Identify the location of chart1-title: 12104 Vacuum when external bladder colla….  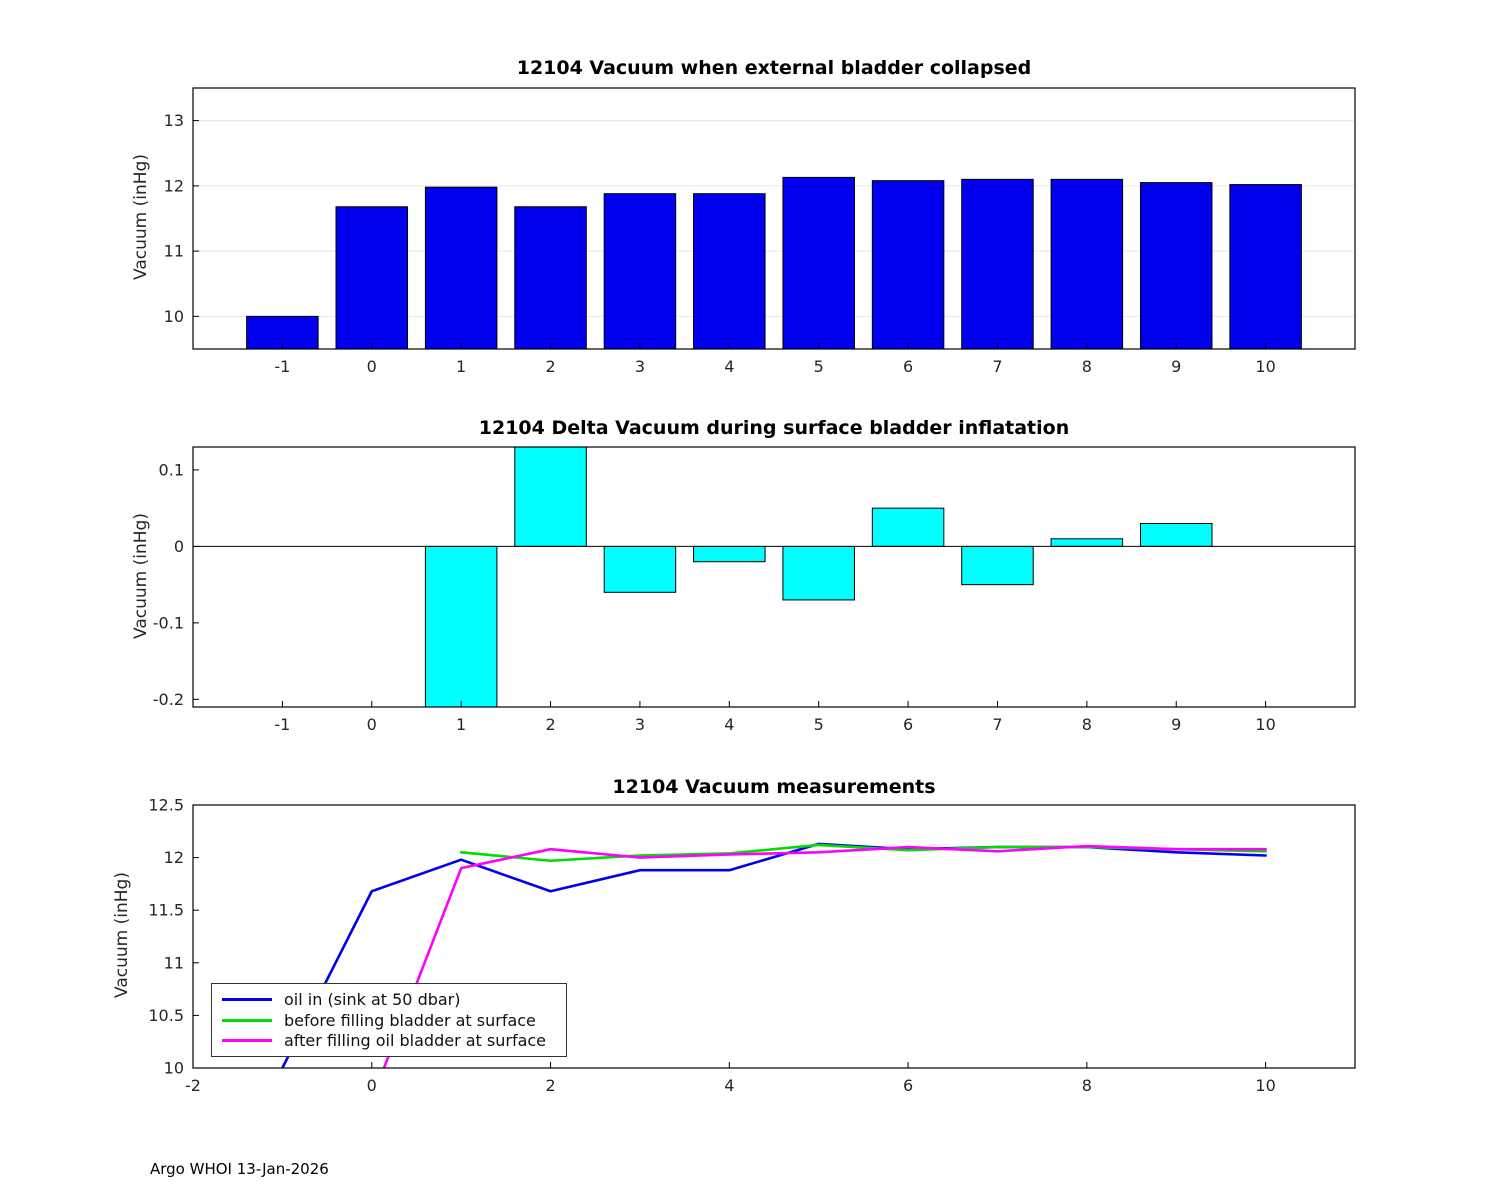
(774, 68).